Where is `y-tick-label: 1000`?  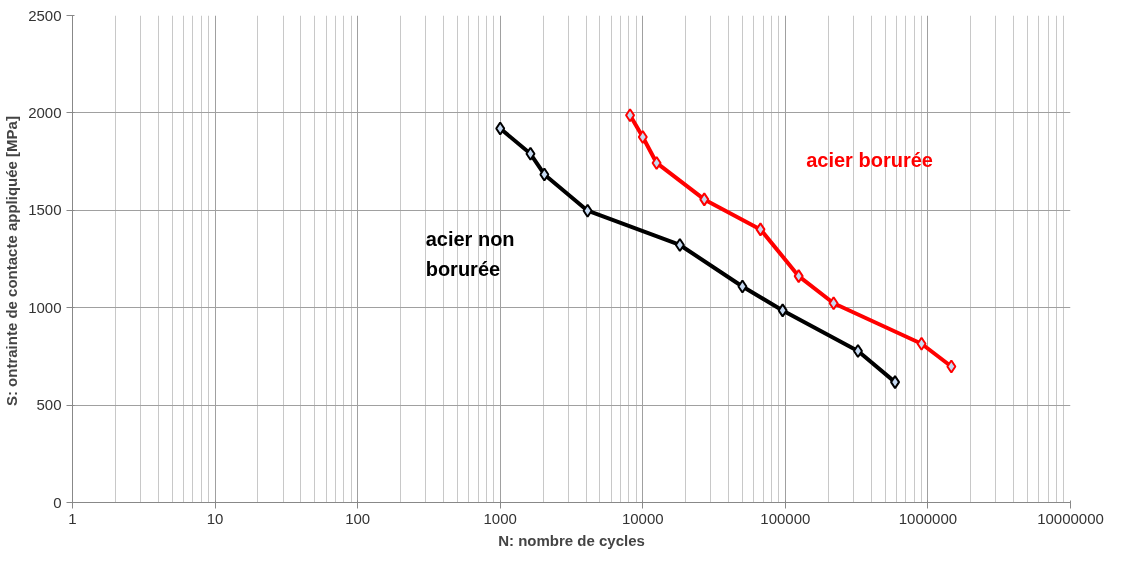
y-tick-label: 1000 is located at coordinates (45, 307).